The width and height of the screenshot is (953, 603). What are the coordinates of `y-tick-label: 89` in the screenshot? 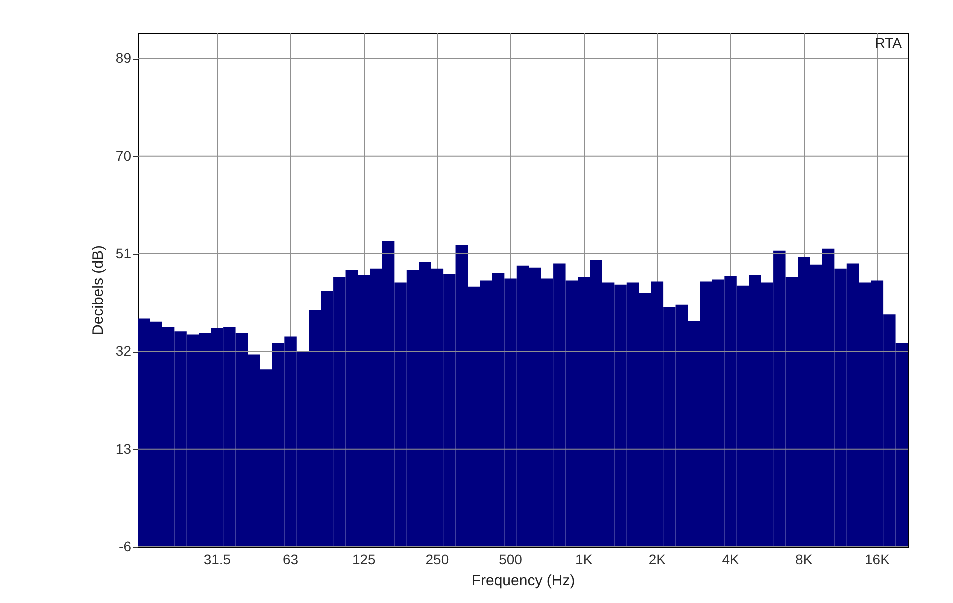 It's located at (124, 58).